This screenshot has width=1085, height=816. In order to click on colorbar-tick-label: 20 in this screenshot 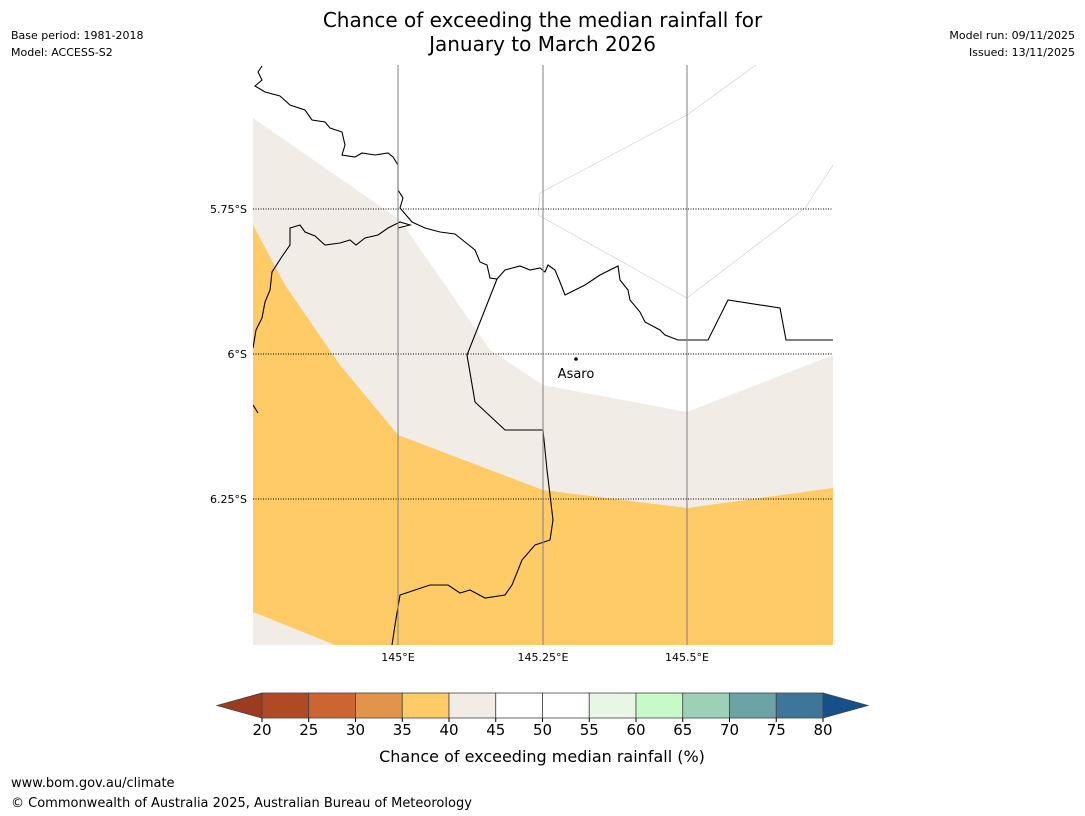, I will do `click(261, 730)`.